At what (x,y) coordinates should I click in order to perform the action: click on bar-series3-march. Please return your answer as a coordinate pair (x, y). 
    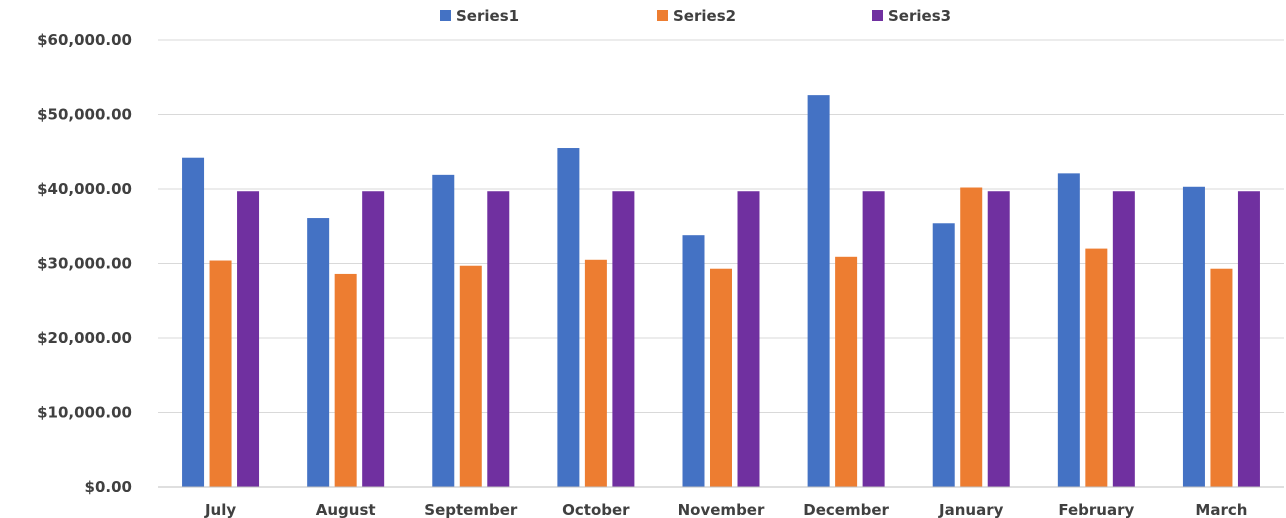
    Looking at the image, I should click on (1248, 339).